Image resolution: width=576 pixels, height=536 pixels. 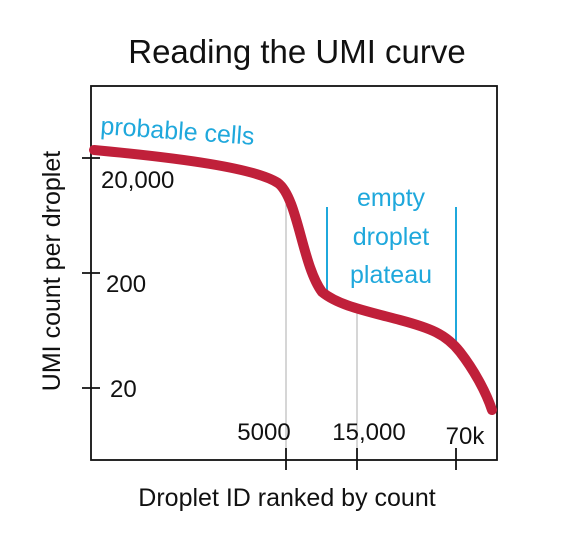 I want to click on annotation-plateau-line: plateau, so click(x=391, y=275).